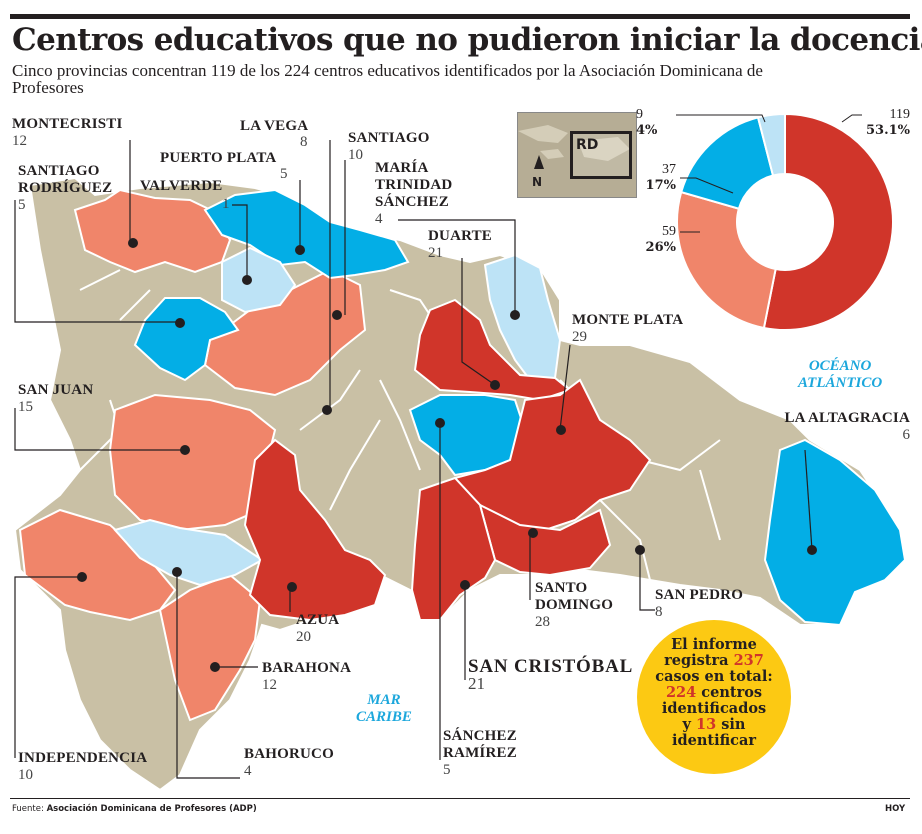  What do you see at coordinates (537, 182) in the screenshot?
I see `inset-north-label: N` at bounding box center [537, 182].